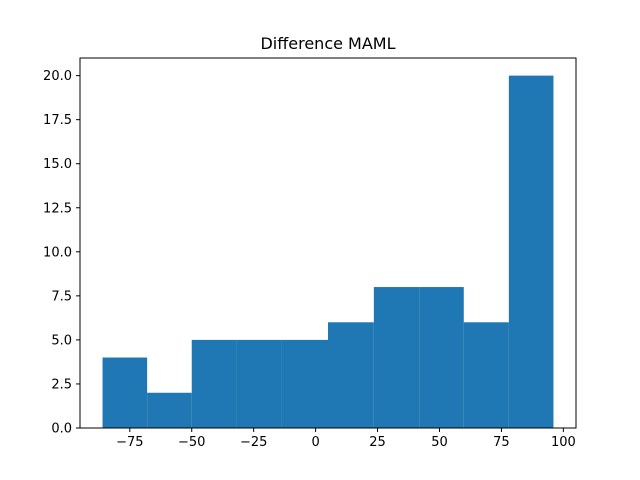  What do you see at coordinates (346, 439) in the screenshot?
I see `x-axis: −75 −50 −25 0 25 50 75 100` at bounding box center [346, 439].